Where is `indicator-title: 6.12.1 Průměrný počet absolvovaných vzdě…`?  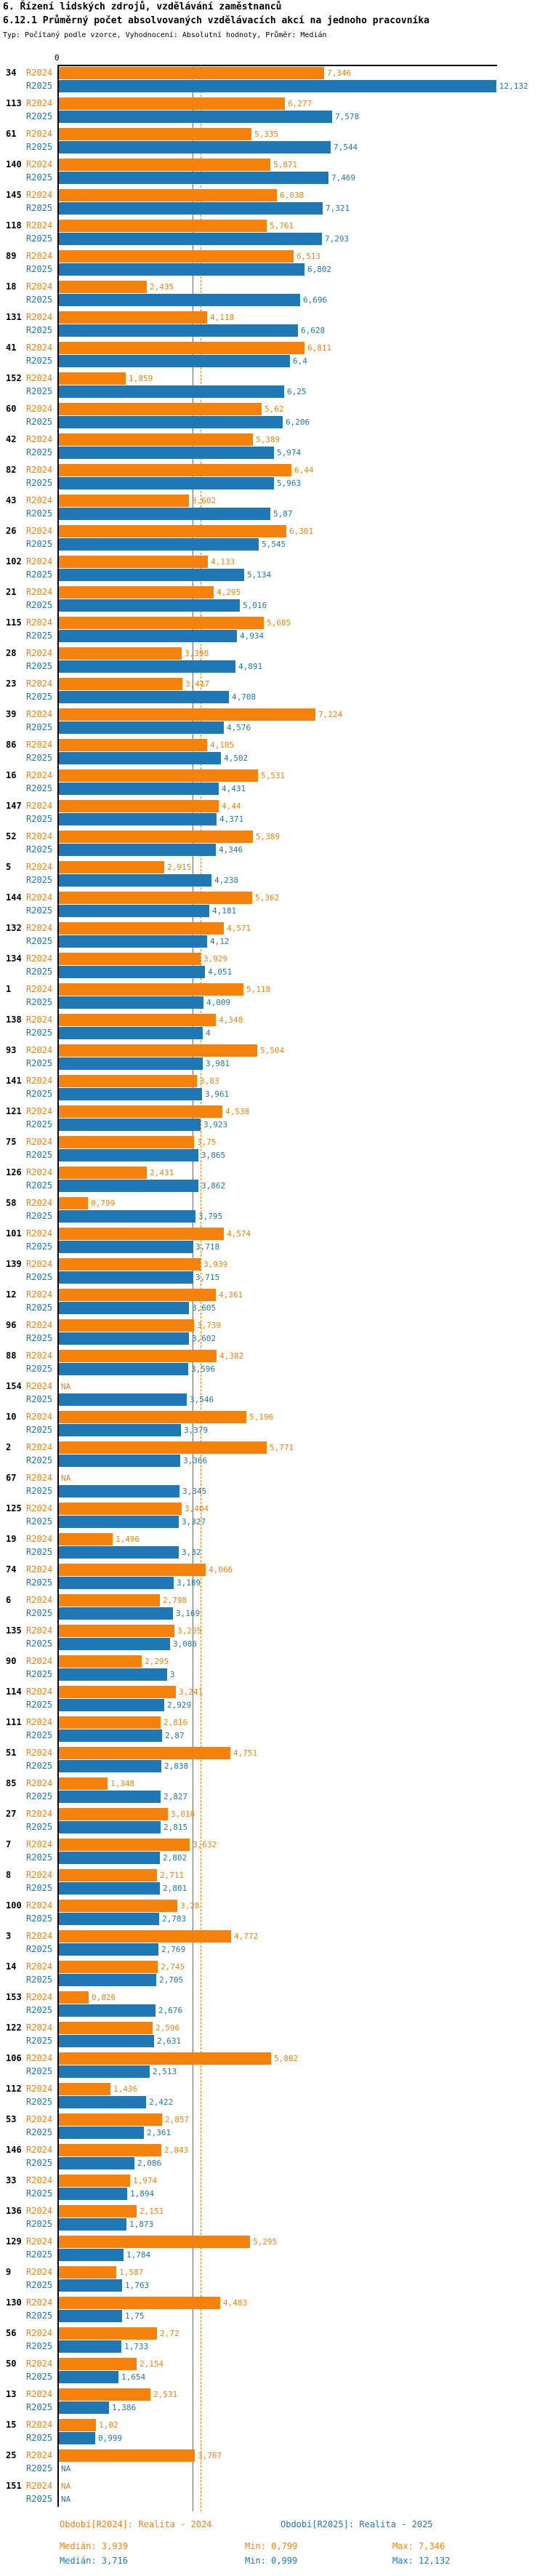
indicator-title: 6.12.1 Průměrný počet absolvovaných vzdě… is located at coordinates (216, 20).